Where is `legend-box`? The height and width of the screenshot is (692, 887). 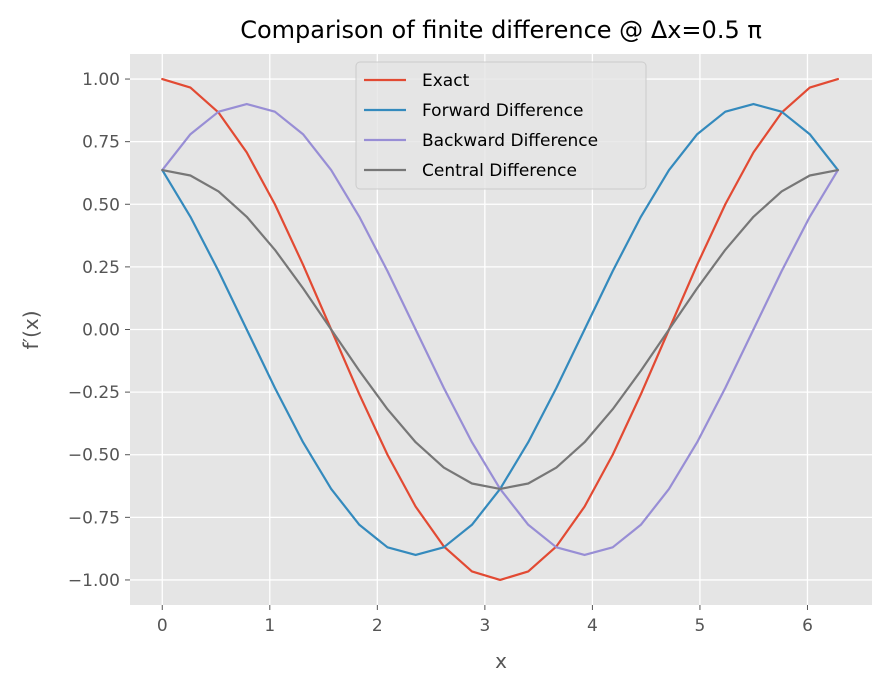
legend-box is located at coordinates (501, 125).